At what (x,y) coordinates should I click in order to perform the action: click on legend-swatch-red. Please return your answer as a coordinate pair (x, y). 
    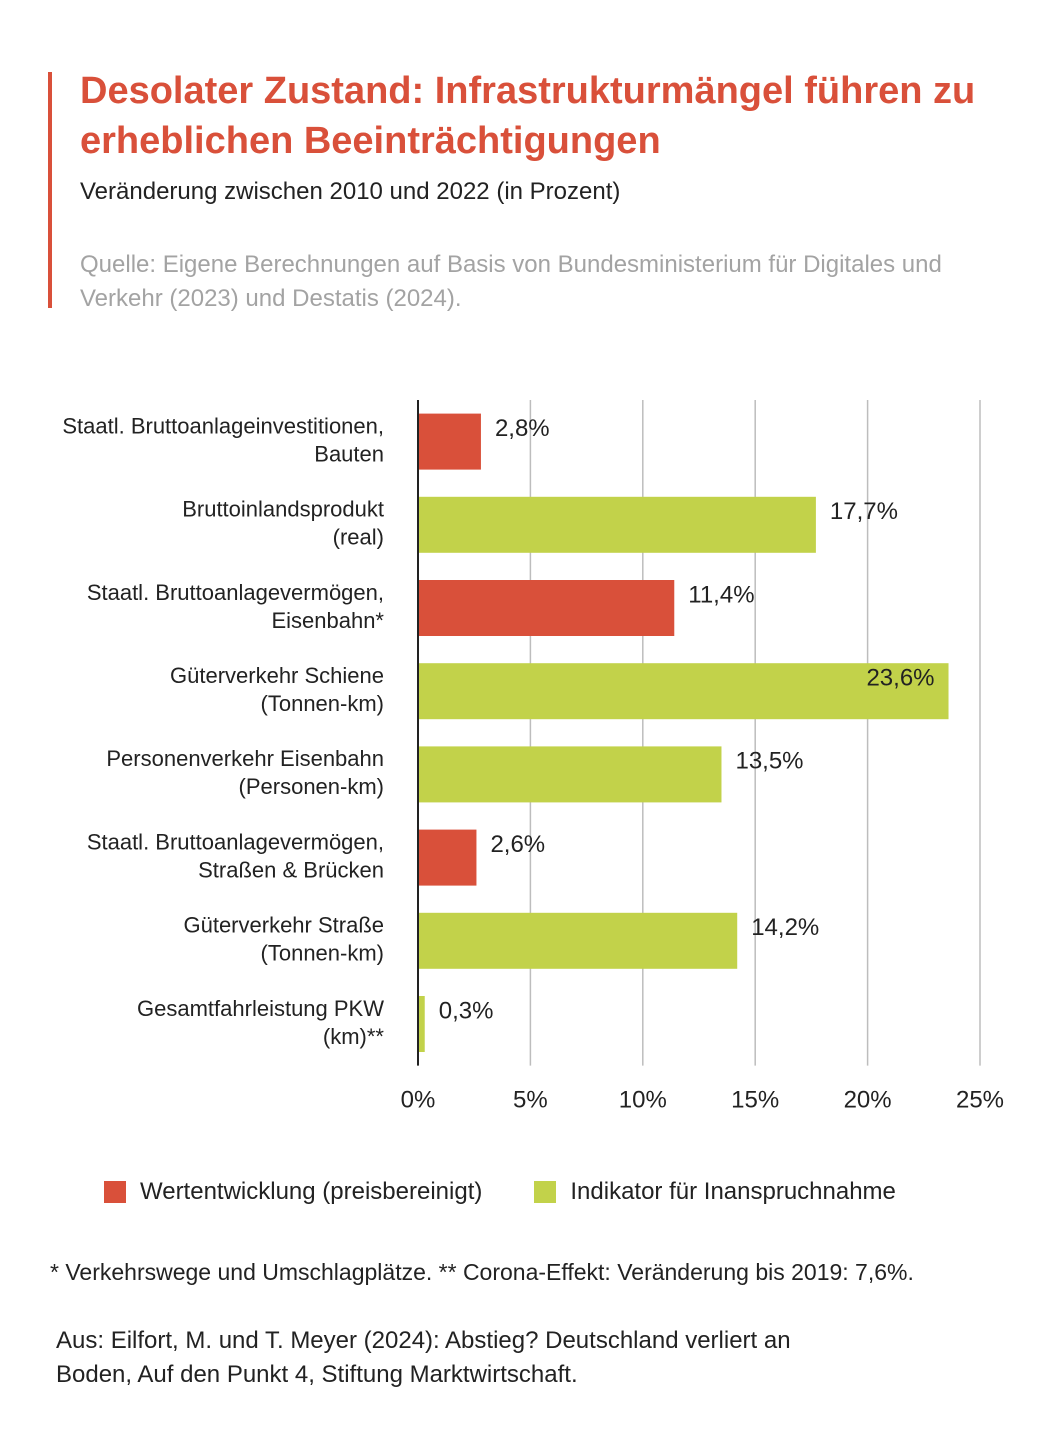
    Looking at the image, I should click on (115, 1192).